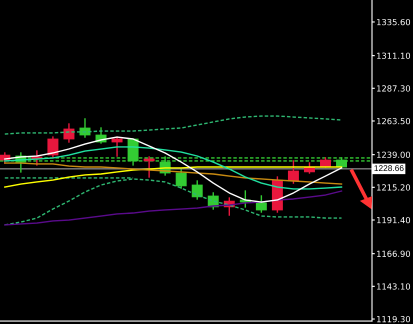  What do you see at coordinates (393, 22) in the screenshot?
I see `y-tick-label: 1335.60` at bounding box center [393, 22].